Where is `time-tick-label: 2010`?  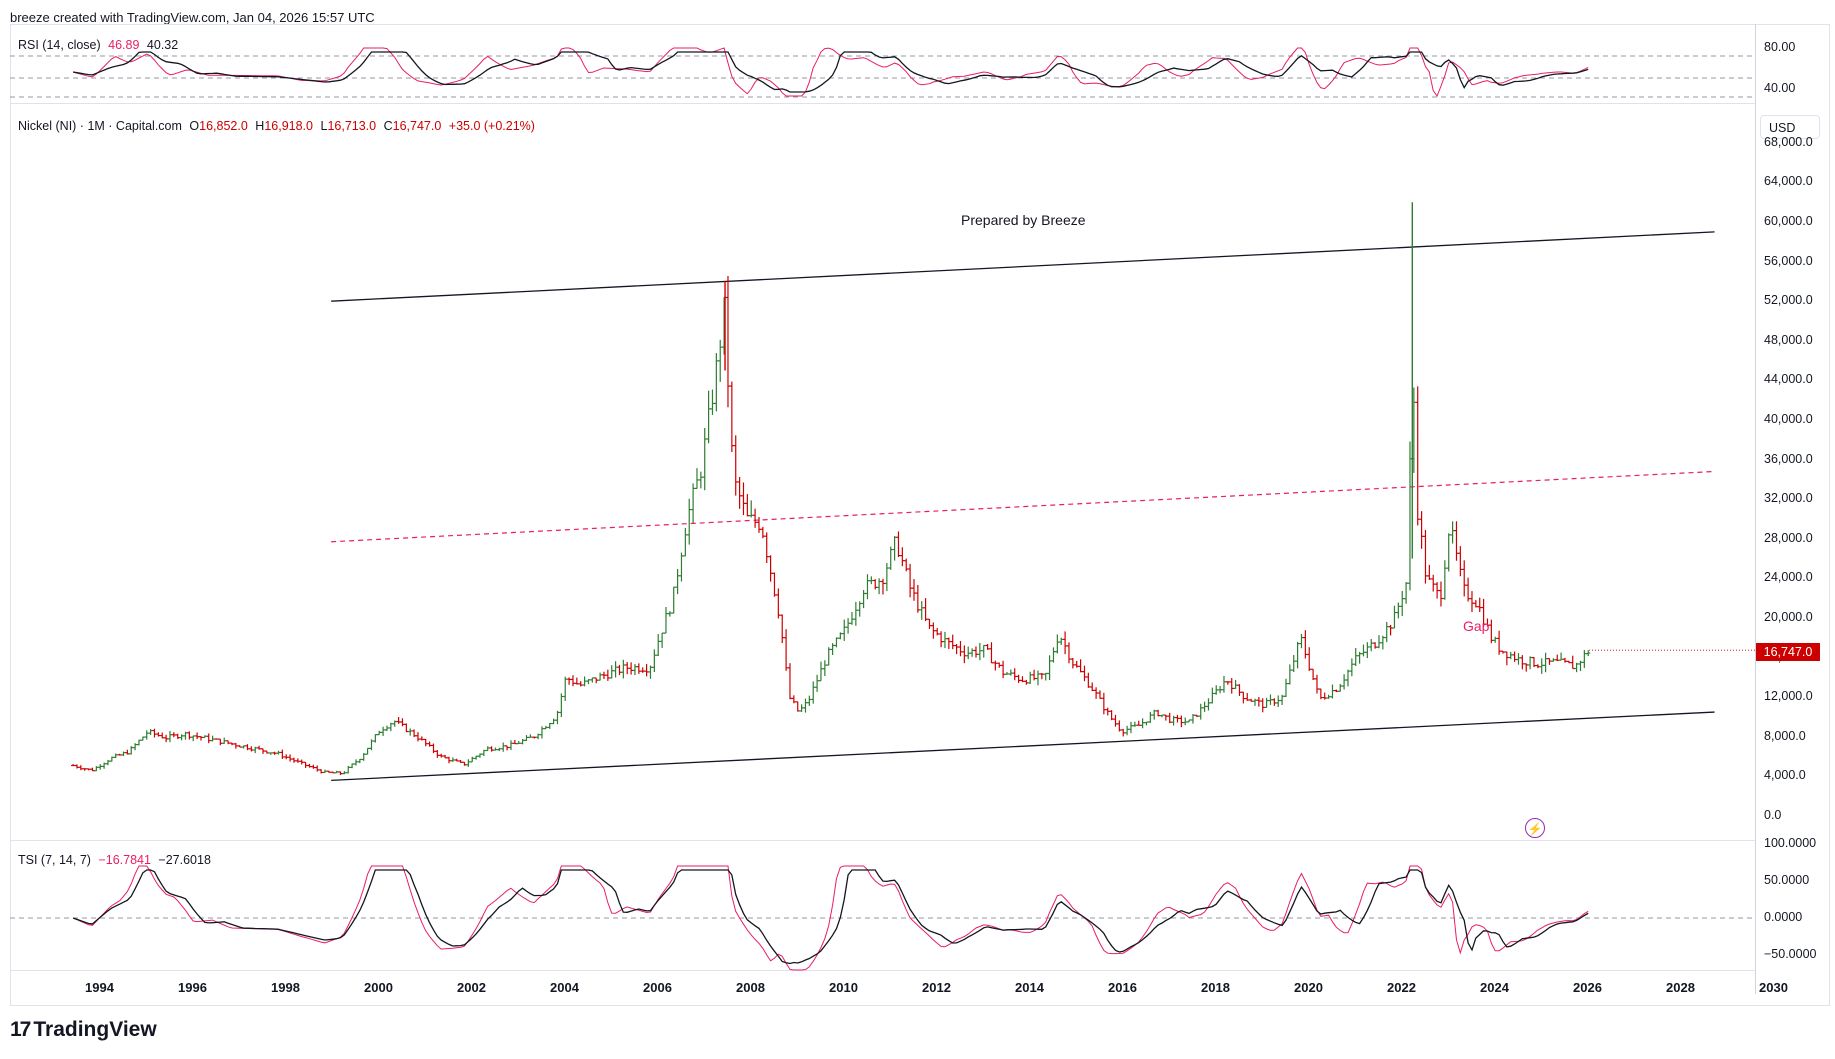
time-tick-label: 2010 is located at coordinates (843, 987).